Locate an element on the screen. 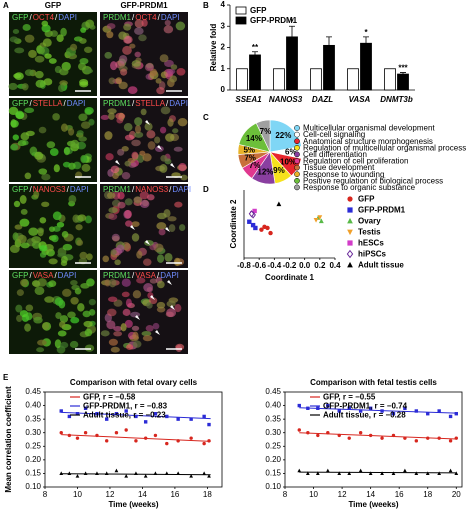  panel-letter: C is located at coordinates (206, 117).